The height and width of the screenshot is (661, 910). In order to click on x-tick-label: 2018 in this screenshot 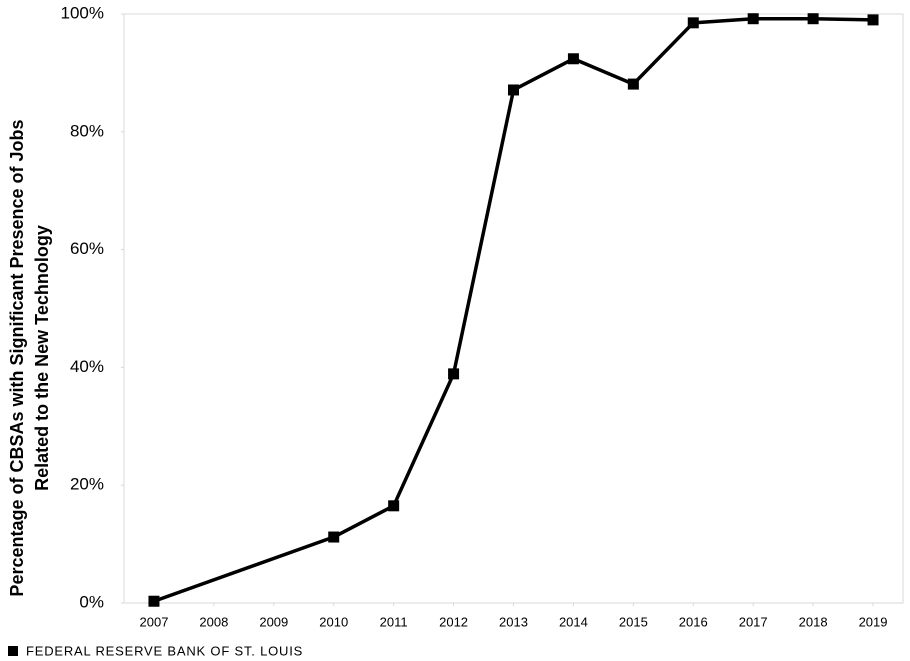, I will do `click(813, 621)`.